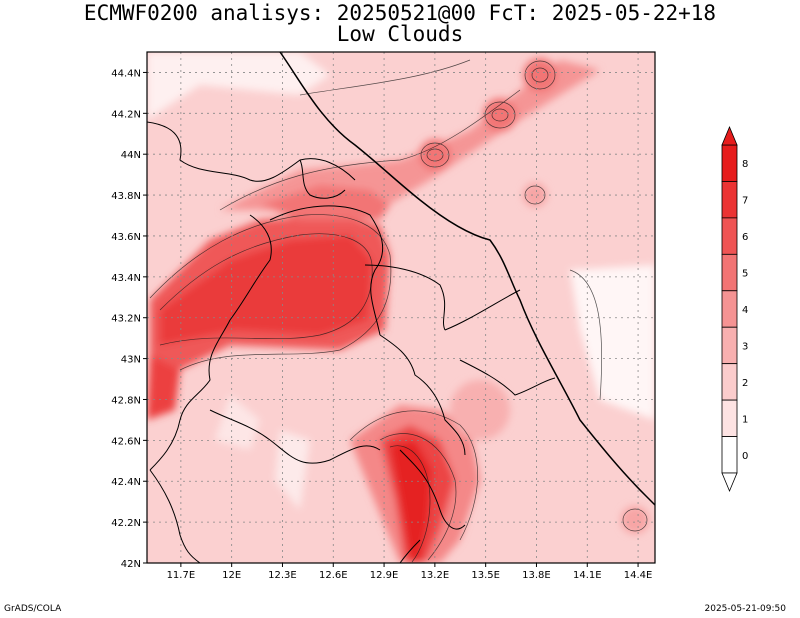  I want to click on lat-tick-label: 42.8N, so click(126, 400).